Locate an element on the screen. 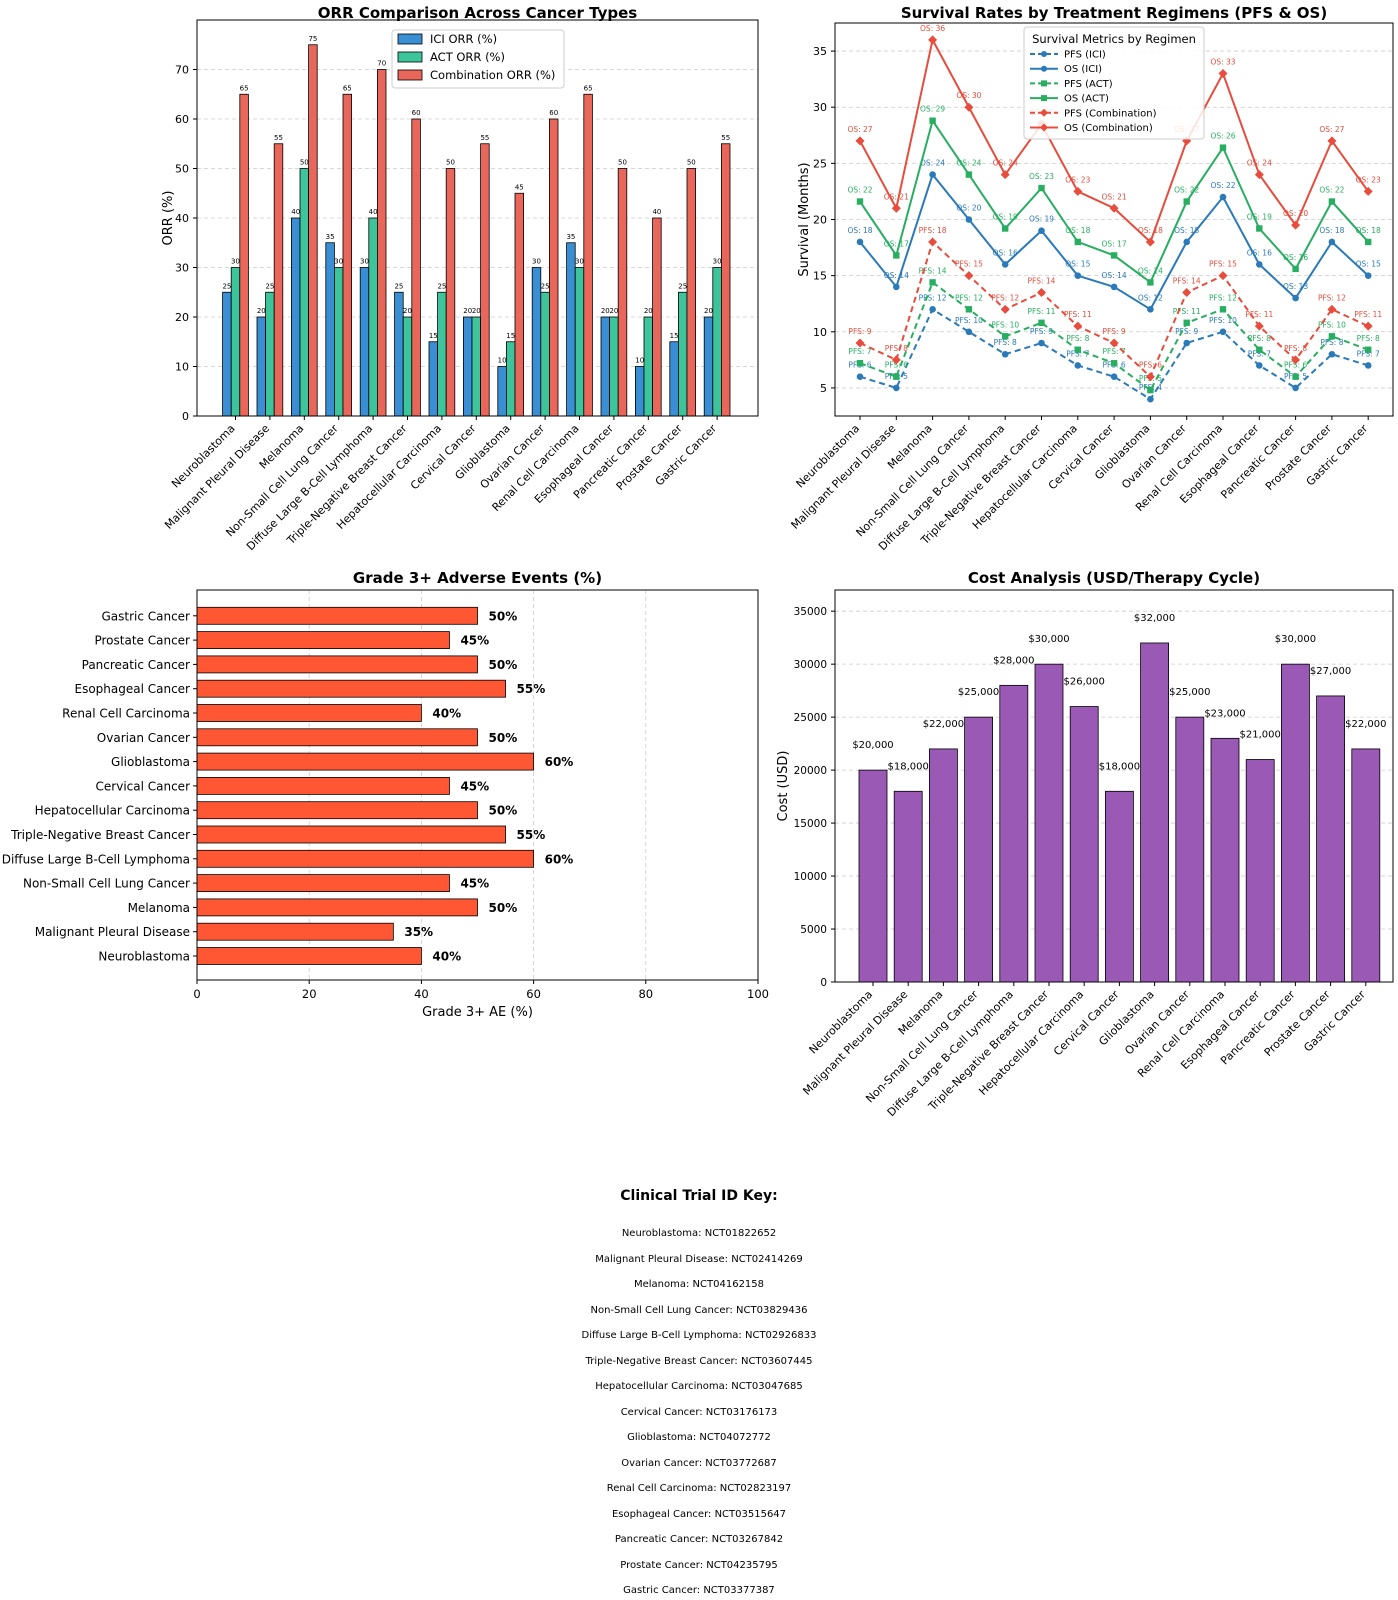  ae-bar-value: 55% is located at coordinates (531, 689).